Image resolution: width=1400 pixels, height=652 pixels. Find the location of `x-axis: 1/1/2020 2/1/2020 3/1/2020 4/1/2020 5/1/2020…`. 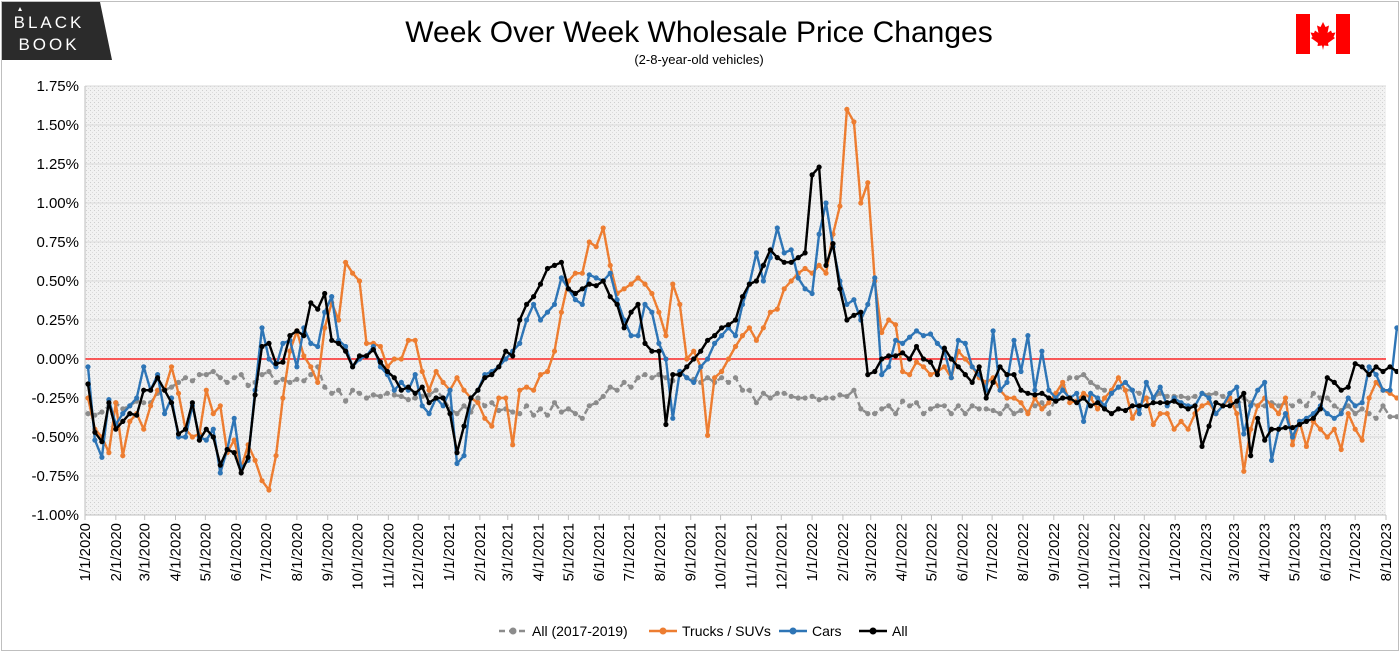

x-axis: 1/1/2020 2/1/2020 3/1/2020 4/1/2020 5/1/2020… is located at coordinates (736, 552).